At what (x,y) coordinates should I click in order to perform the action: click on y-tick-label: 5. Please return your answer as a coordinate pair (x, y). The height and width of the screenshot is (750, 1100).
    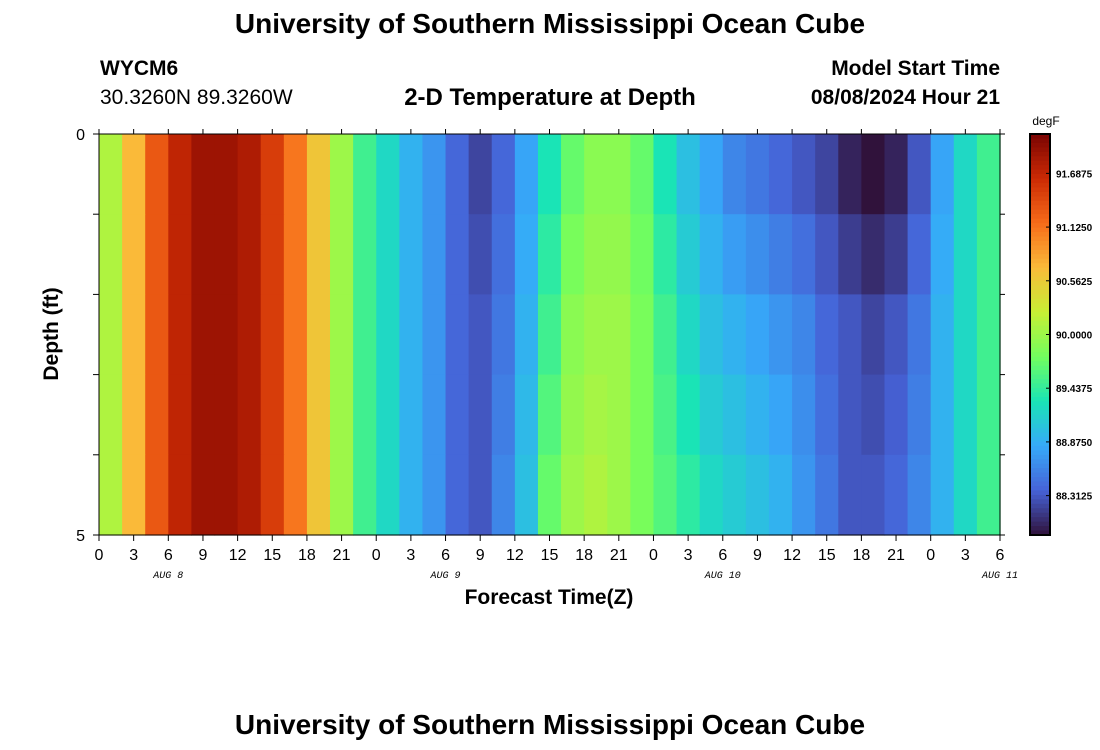
    Looking at the image, I should click on (80, 536).